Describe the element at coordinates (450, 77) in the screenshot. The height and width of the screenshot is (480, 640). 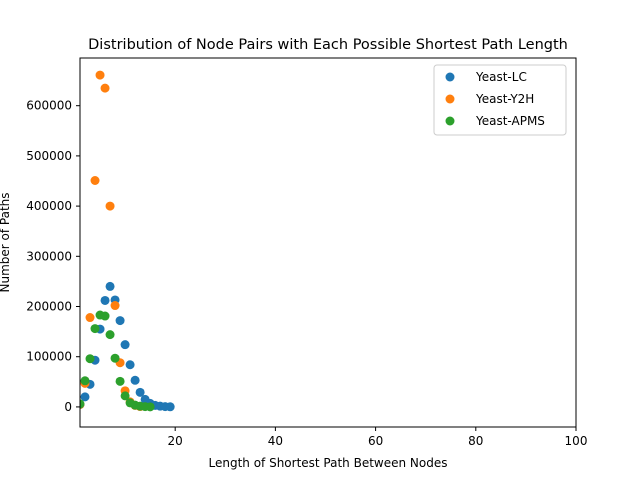
I see `legend-marker-yeast-lc` at that location.